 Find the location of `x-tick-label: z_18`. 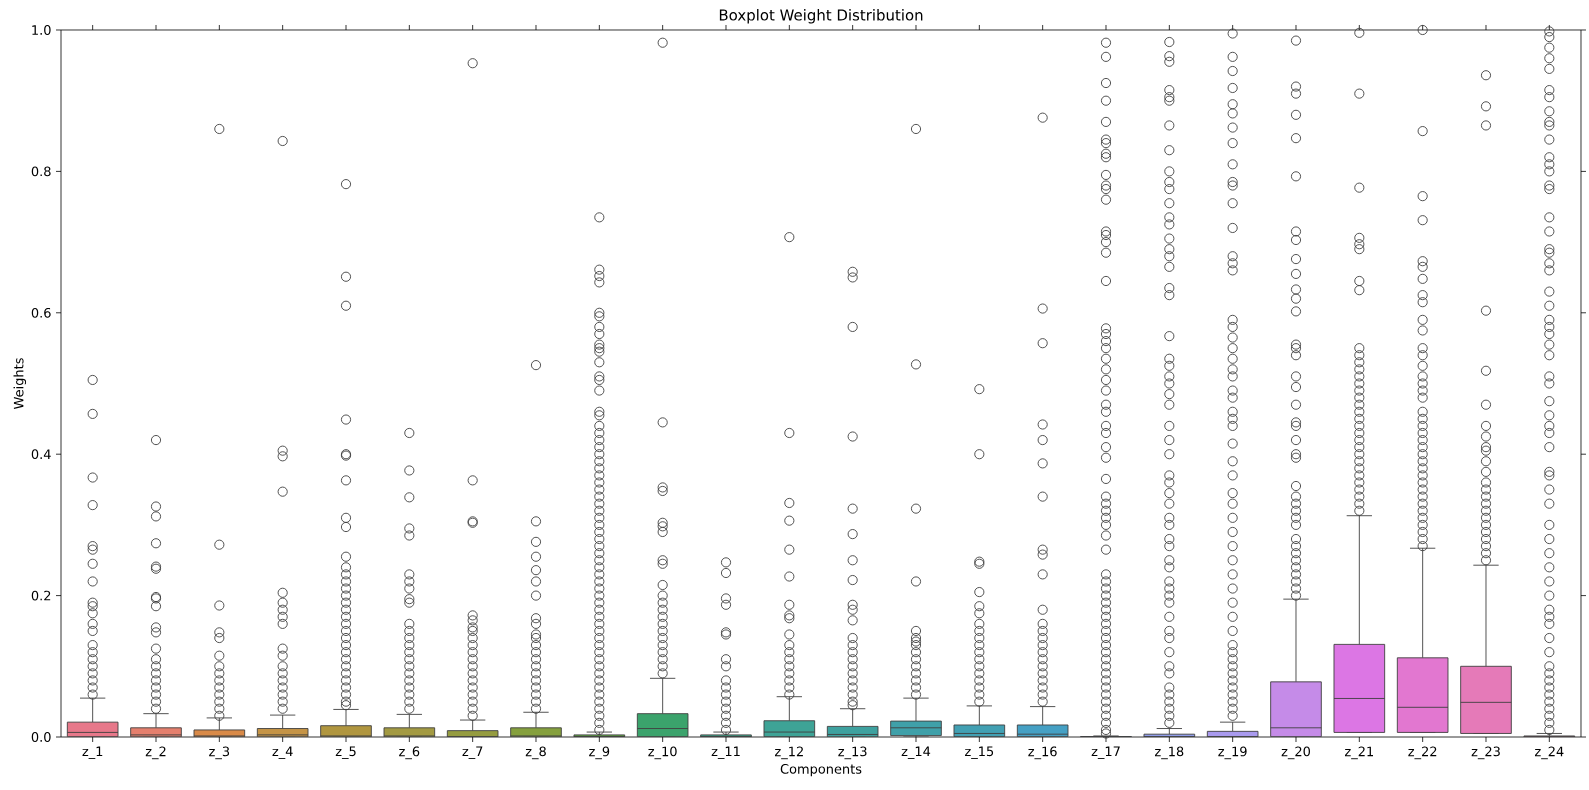

x-tick-label: z_18 is located at coordinates (1169, 753).